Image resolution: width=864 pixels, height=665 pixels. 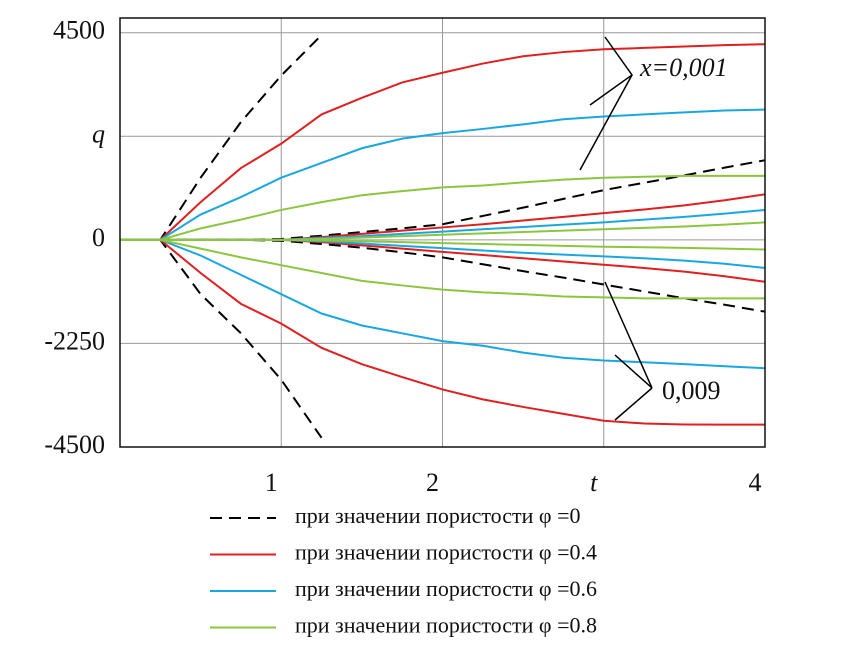 I want to click on y-tick-label: -2250, so click(x=74, y=340).